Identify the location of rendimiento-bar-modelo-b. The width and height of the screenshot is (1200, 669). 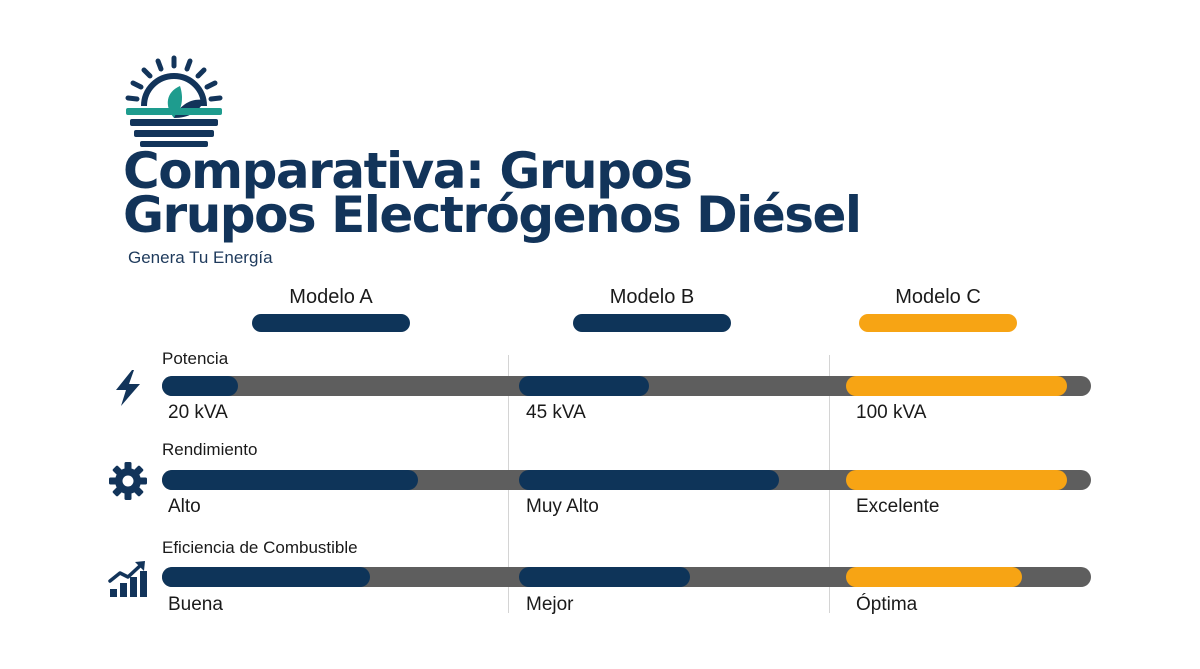
(649, 480).